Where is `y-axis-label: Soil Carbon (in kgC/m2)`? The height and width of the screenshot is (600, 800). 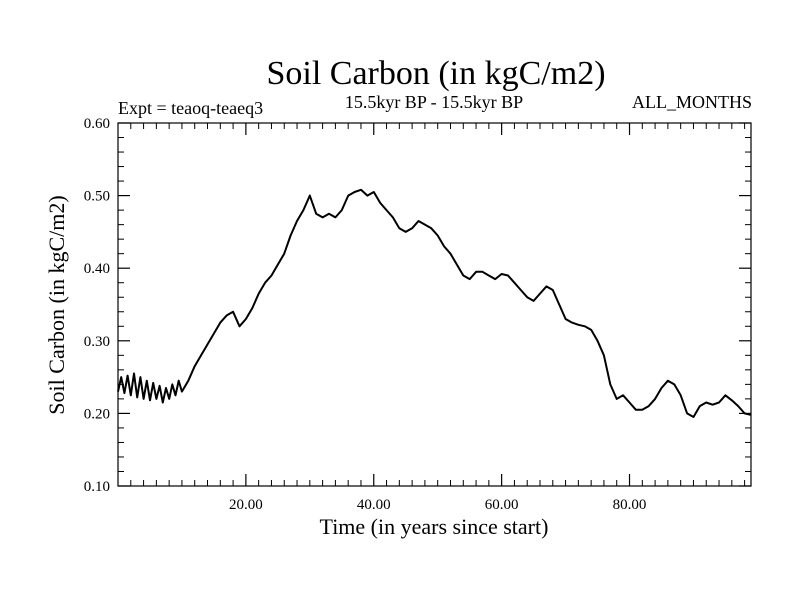
y-axis-label: Soil Carbon (in kgC/m2) is located at coordinates (56, 304).